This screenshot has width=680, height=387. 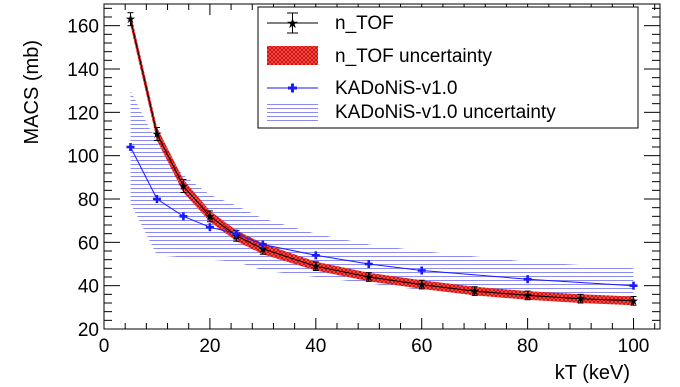 What do you see at coordinates (32, 92) in the screenshot?
I see `y-axis-title: MACS (mb)` at bounding box center [32, 92].